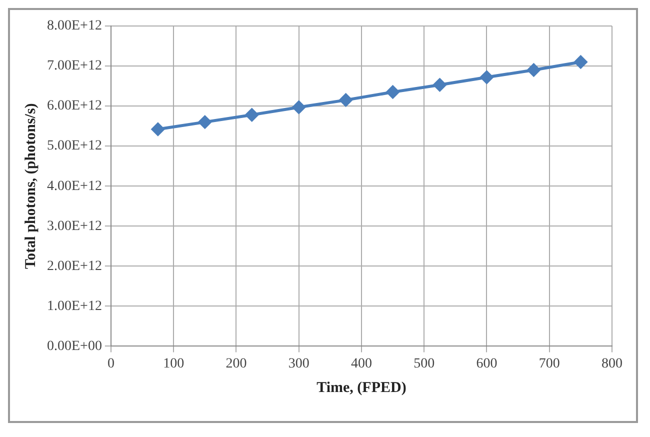 Image resolution: width=650 pixels, height=437 pixels. What do you see at coordinates (74, 186) in the screenshot?
I see `y-tick-label: 4.00E+12` at bounding box center [74, 186].